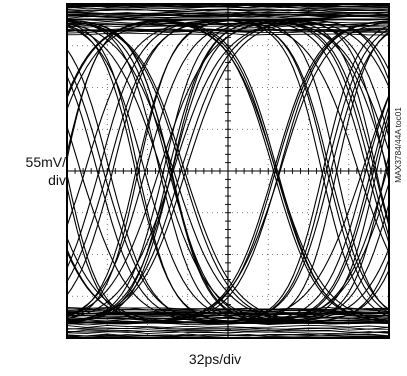 This screenshot has height=376, width=407. Describe the element at coordinates (57, 180) in the screenshot. I see `y-scale-line2: div` at that location.